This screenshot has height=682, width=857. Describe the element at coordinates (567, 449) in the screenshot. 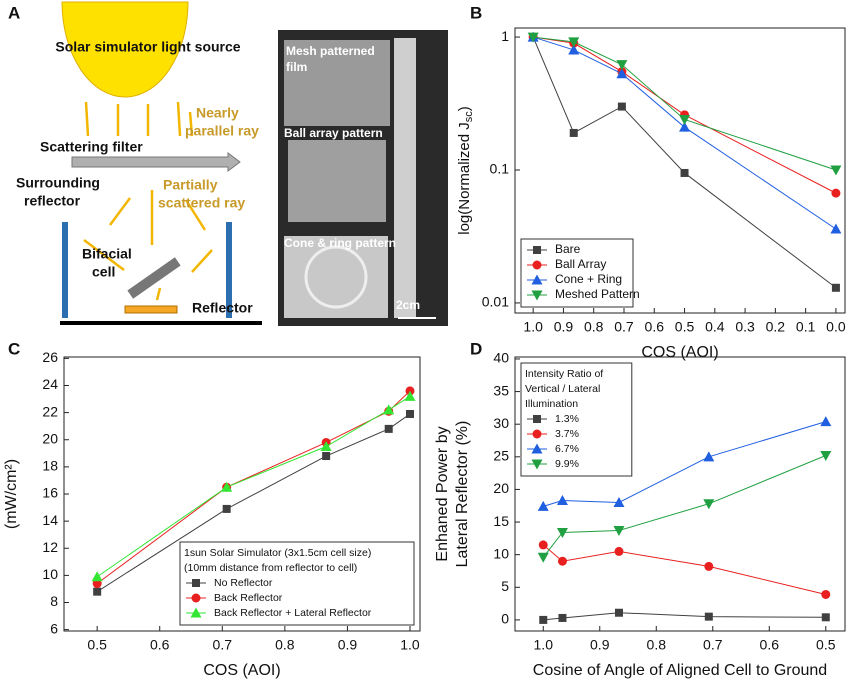

I see `legend-label: 6.7%` at that location.